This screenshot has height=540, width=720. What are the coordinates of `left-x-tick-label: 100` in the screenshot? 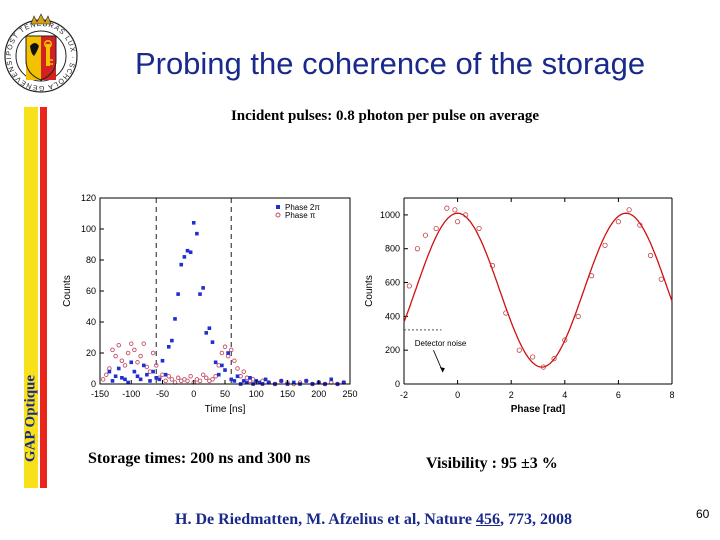 It's located at (256, 394).